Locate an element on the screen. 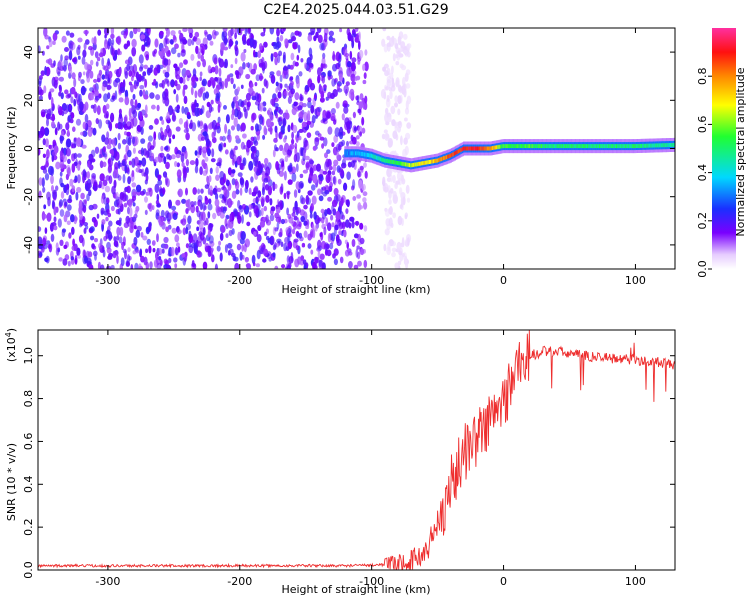 This screenshot has height=600, width=750. x-tick-label: -100 is located at coordinates (371, 280).